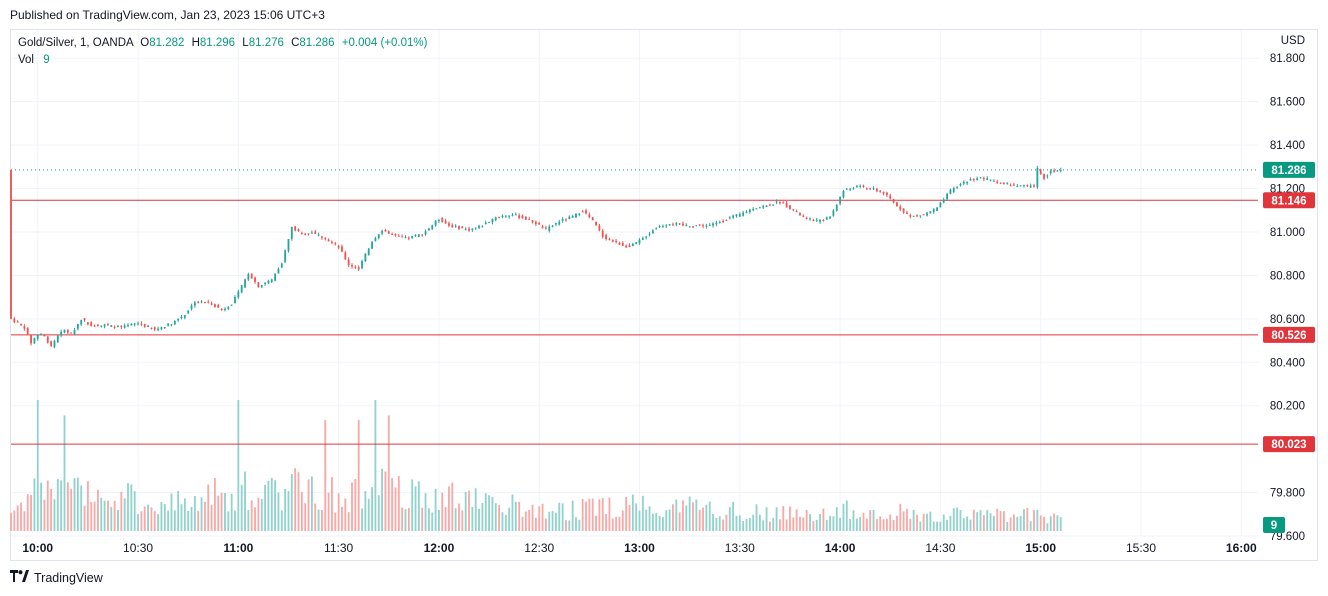 The image size is (1328, 596). Describe the element at coordinates (76, 43) in the screenshot. I see `symbol-label: Gold/Silver, 1, OANDA` at that location.